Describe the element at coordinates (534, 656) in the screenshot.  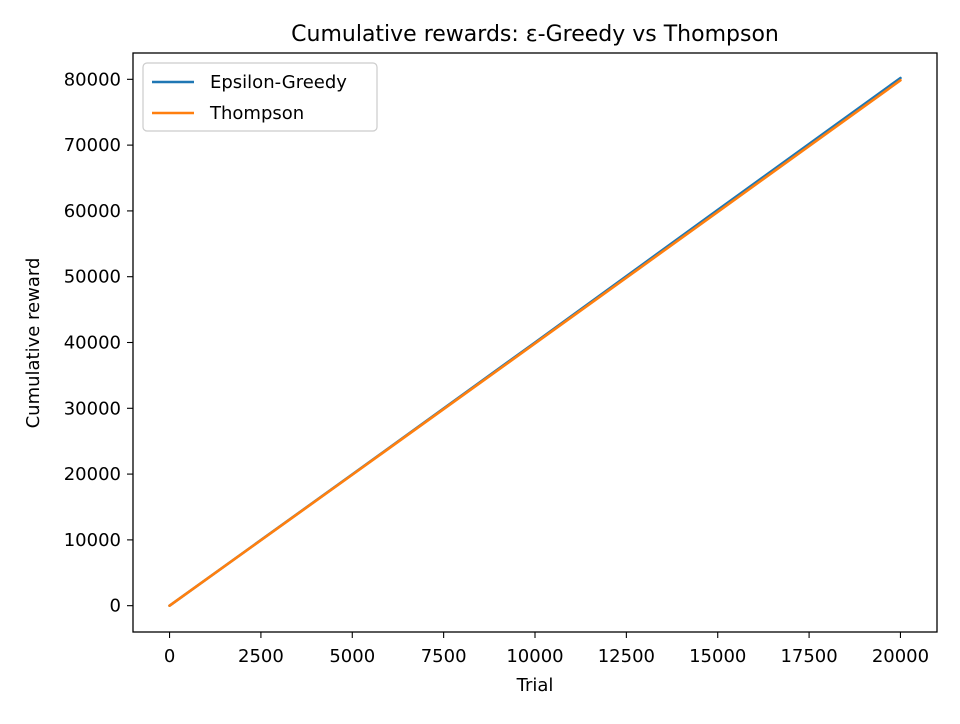
I see `x-tick-label: 10000` at that location.